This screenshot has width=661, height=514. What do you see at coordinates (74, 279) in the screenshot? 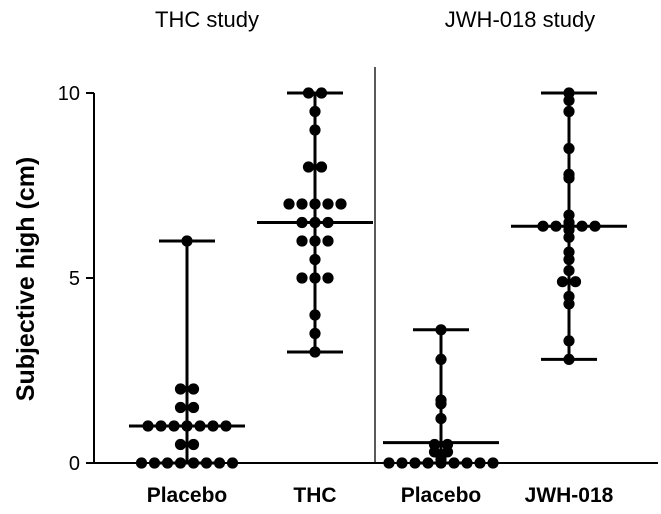
I see `y-tick-label-5: 5` at bounding box center [74, 279].